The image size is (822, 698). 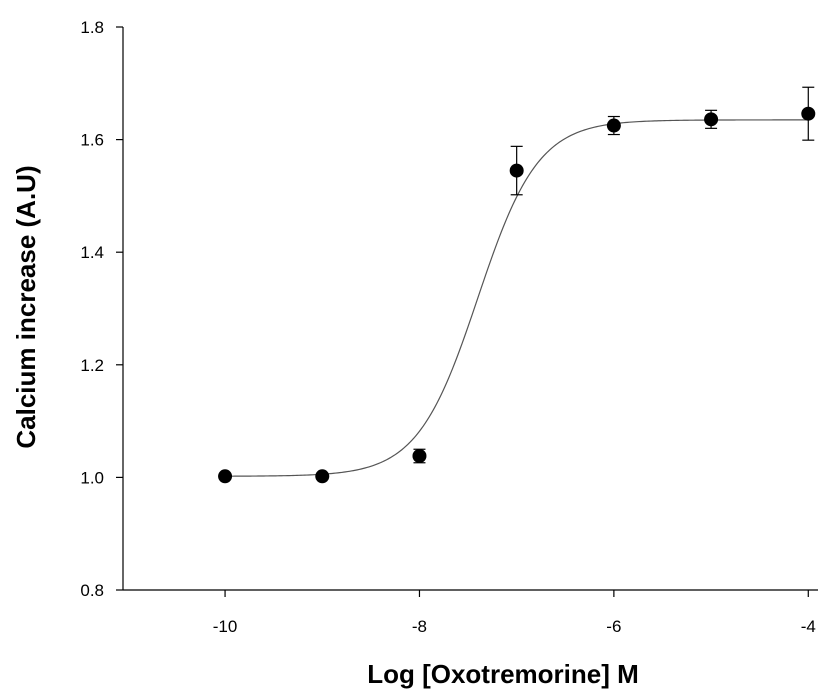 What do you see at coordinates (503, 674) in the screenshot?
I see `x-axis-title: Log [Oxotremorine] M` at bounding box center [503, 674].